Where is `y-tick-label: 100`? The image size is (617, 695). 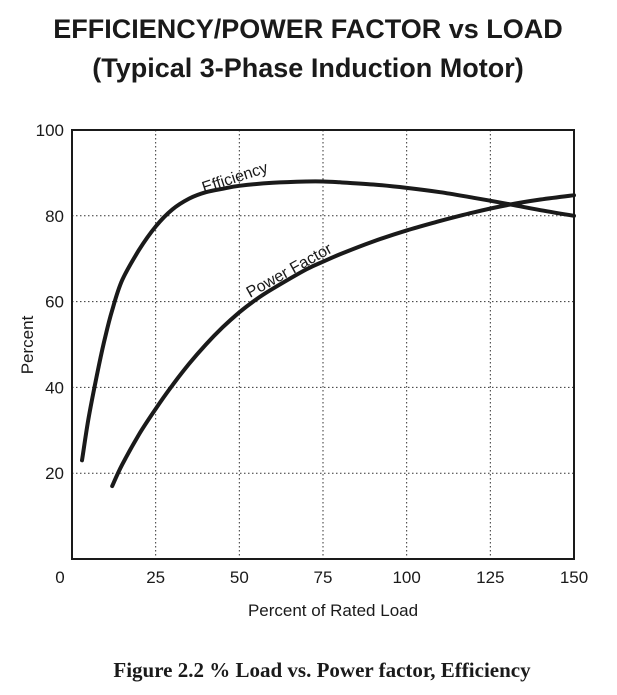
y-tick-label: 100 is located at coordinates (50, 130).